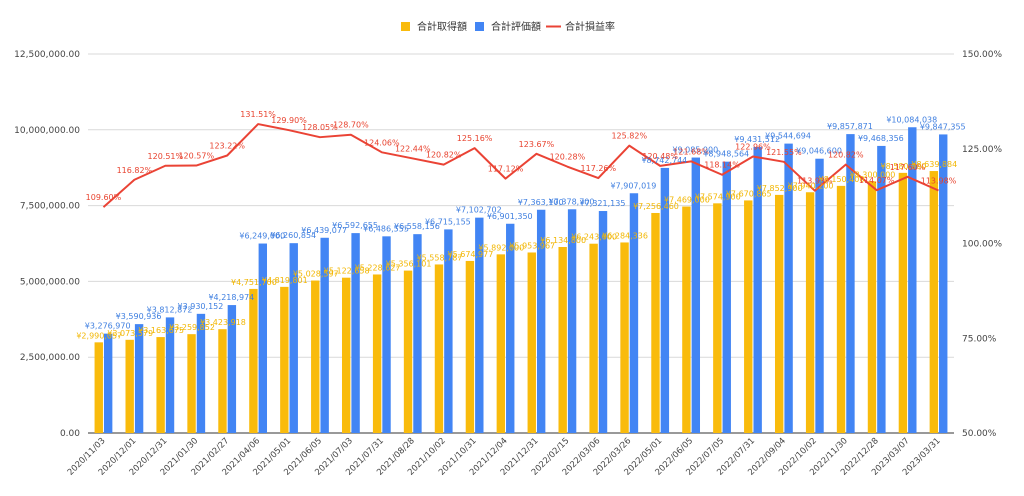 Image resolution: width=1024 pixels, height=496 pixels. I want to click on valuation-label: ¥7,321,135, so click(603, 203).